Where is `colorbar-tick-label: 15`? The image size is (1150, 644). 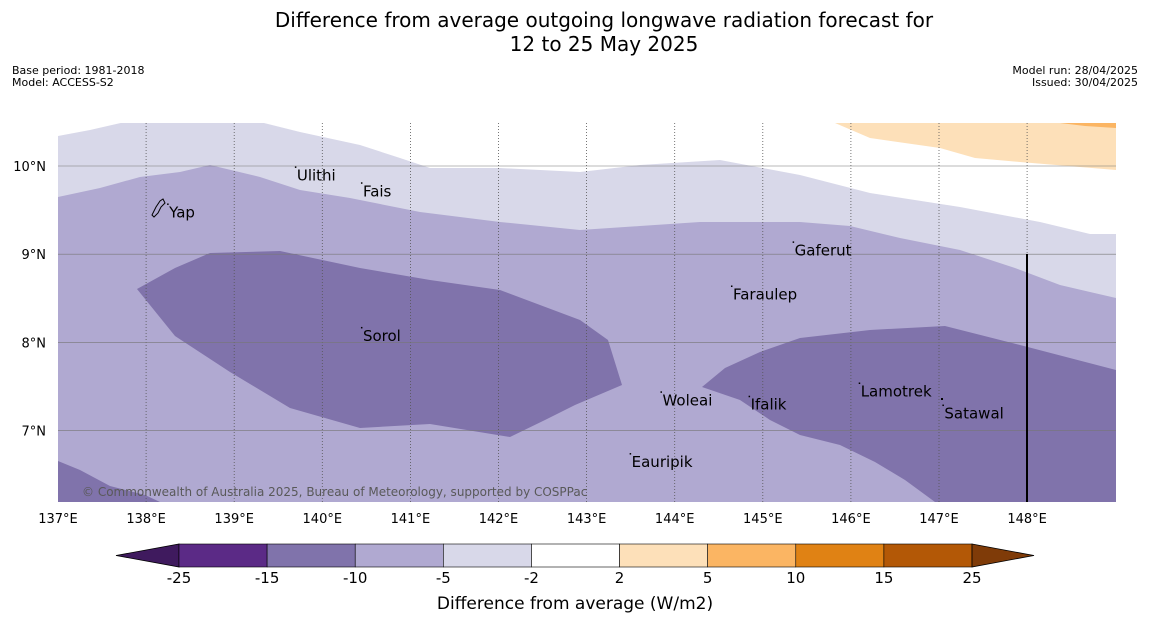
colorbar-tick-label: 15 is located at coordinates (883, 578).